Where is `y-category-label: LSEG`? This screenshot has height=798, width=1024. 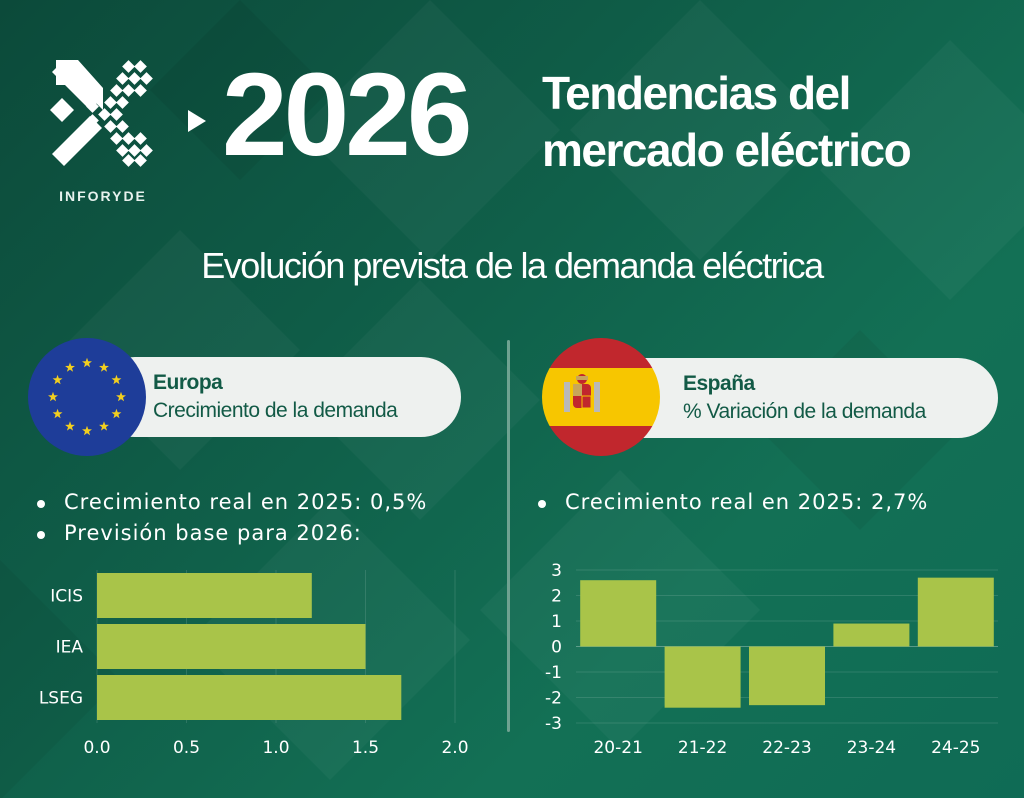 y-category-label: LSEG is located at coordinates (61, 699).